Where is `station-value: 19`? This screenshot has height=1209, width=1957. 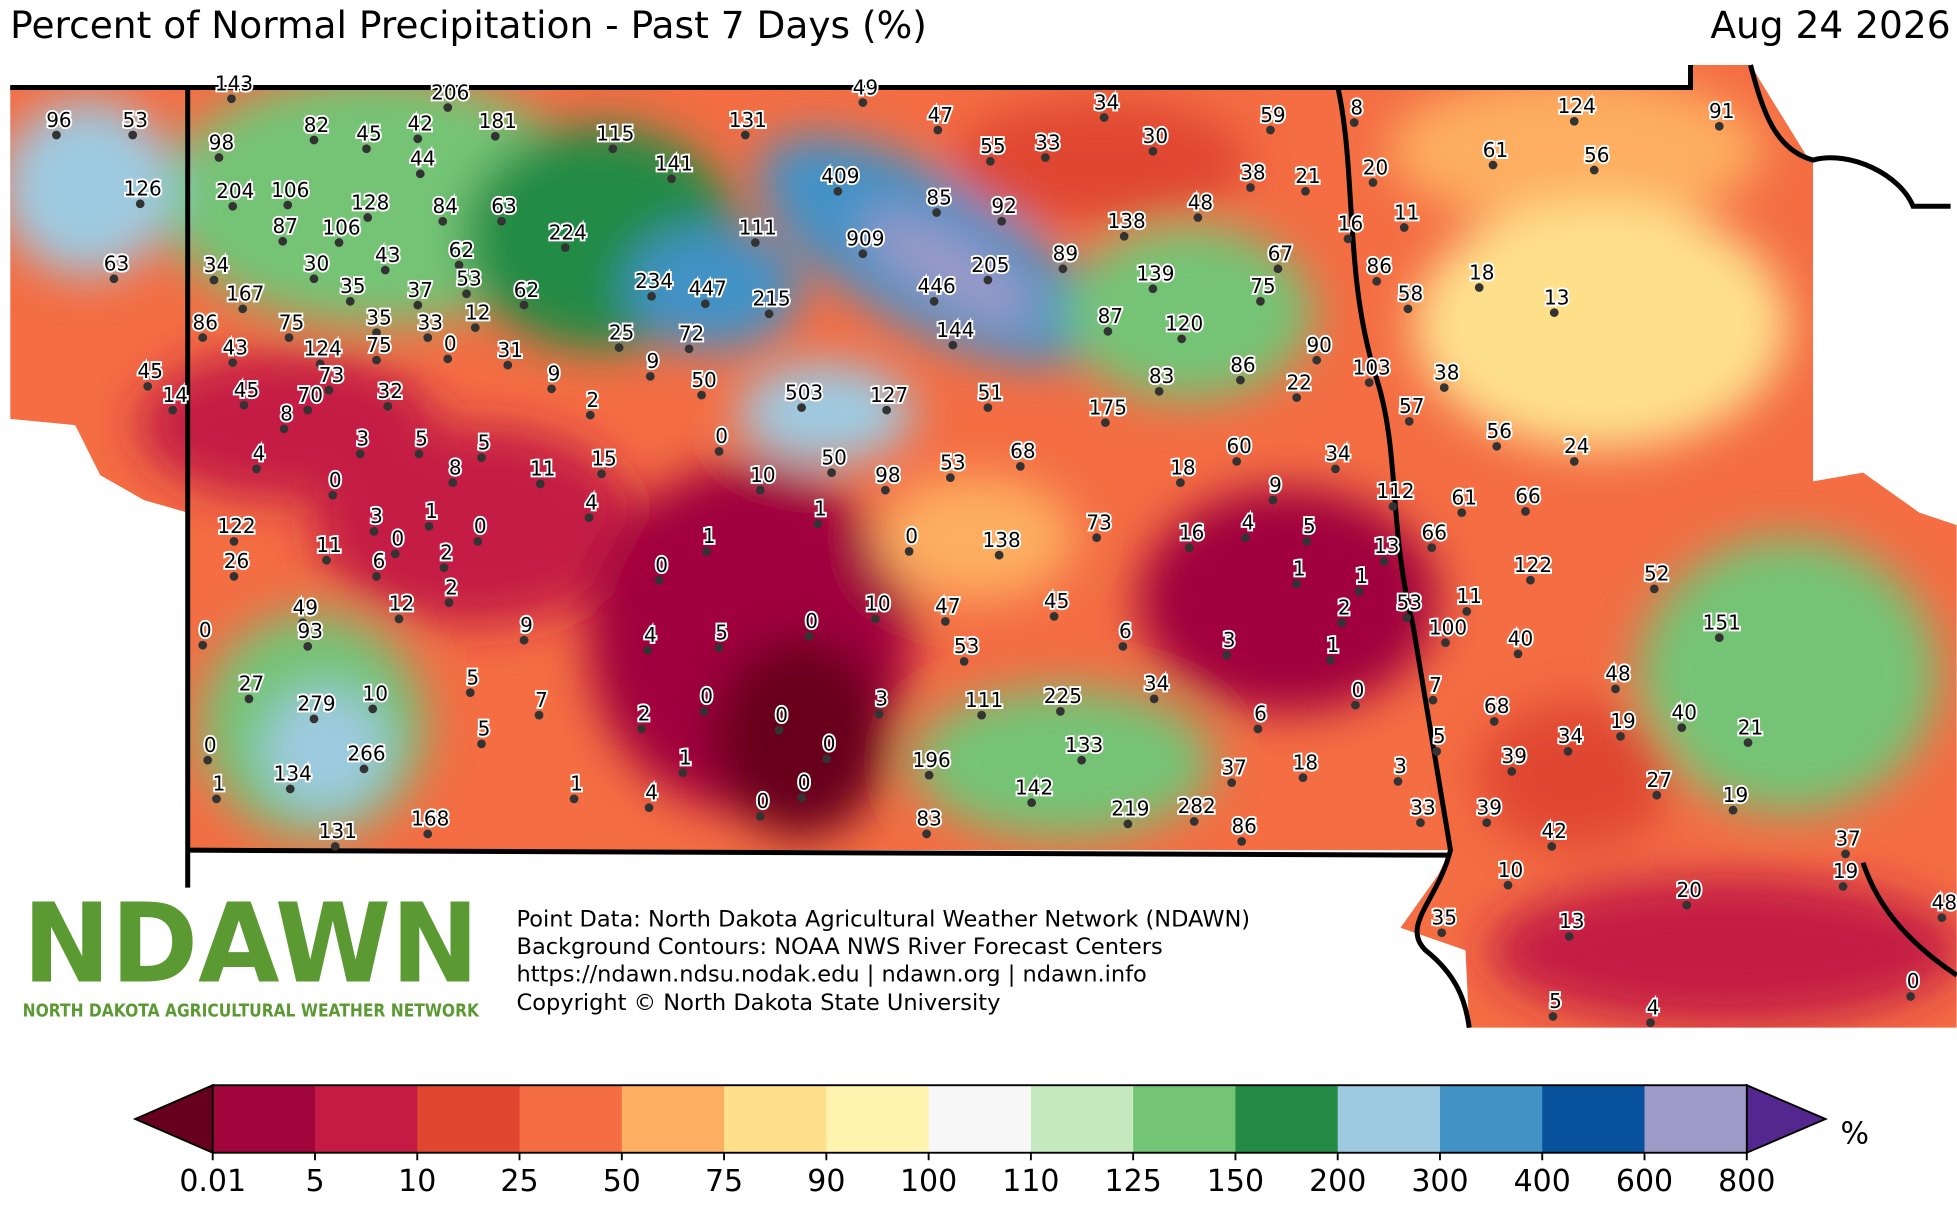 station-value: 19 is located at coordinates (1735, 795).